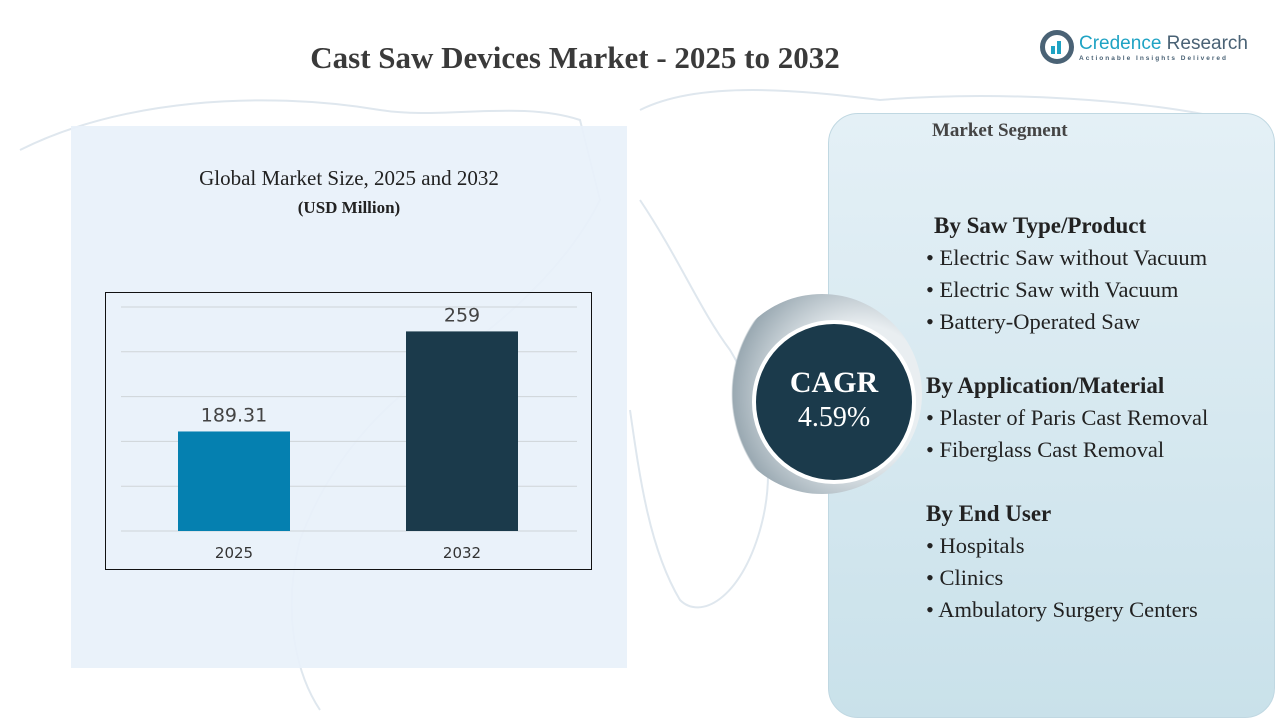  Describe the element at coordinates (834, 382) in the screenshot. I see `cagr-label: CAGR` at that location.